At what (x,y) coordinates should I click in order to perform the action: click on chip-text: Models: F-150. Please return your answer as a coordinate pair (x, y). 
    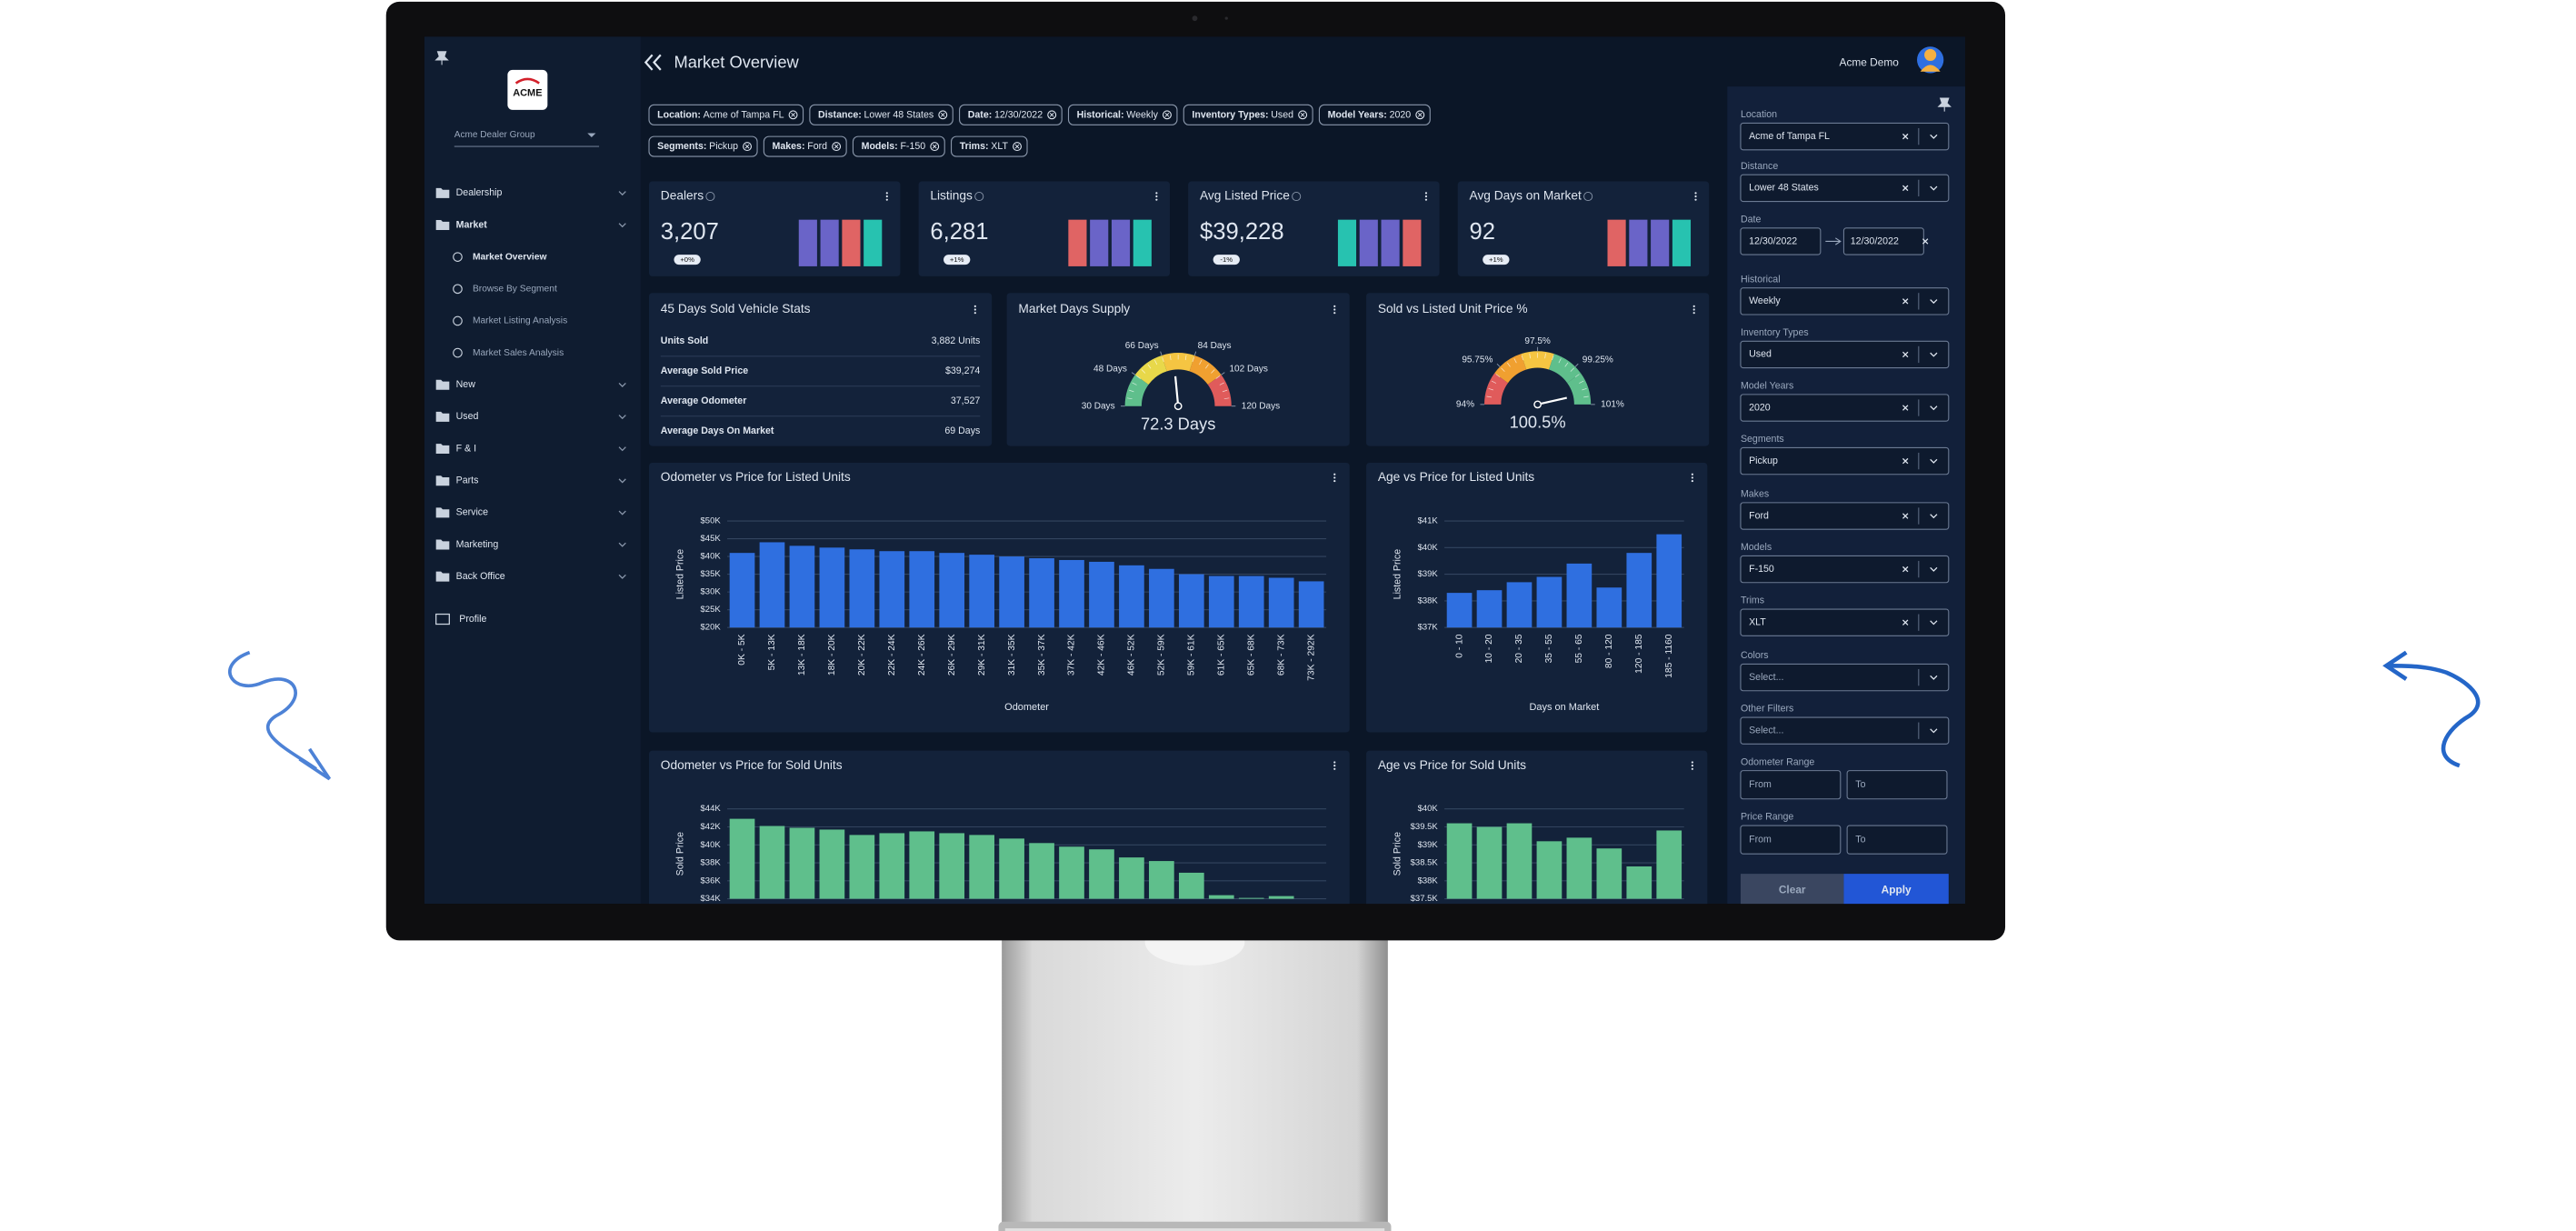
    Looking at the image, I should click on (894, 146).